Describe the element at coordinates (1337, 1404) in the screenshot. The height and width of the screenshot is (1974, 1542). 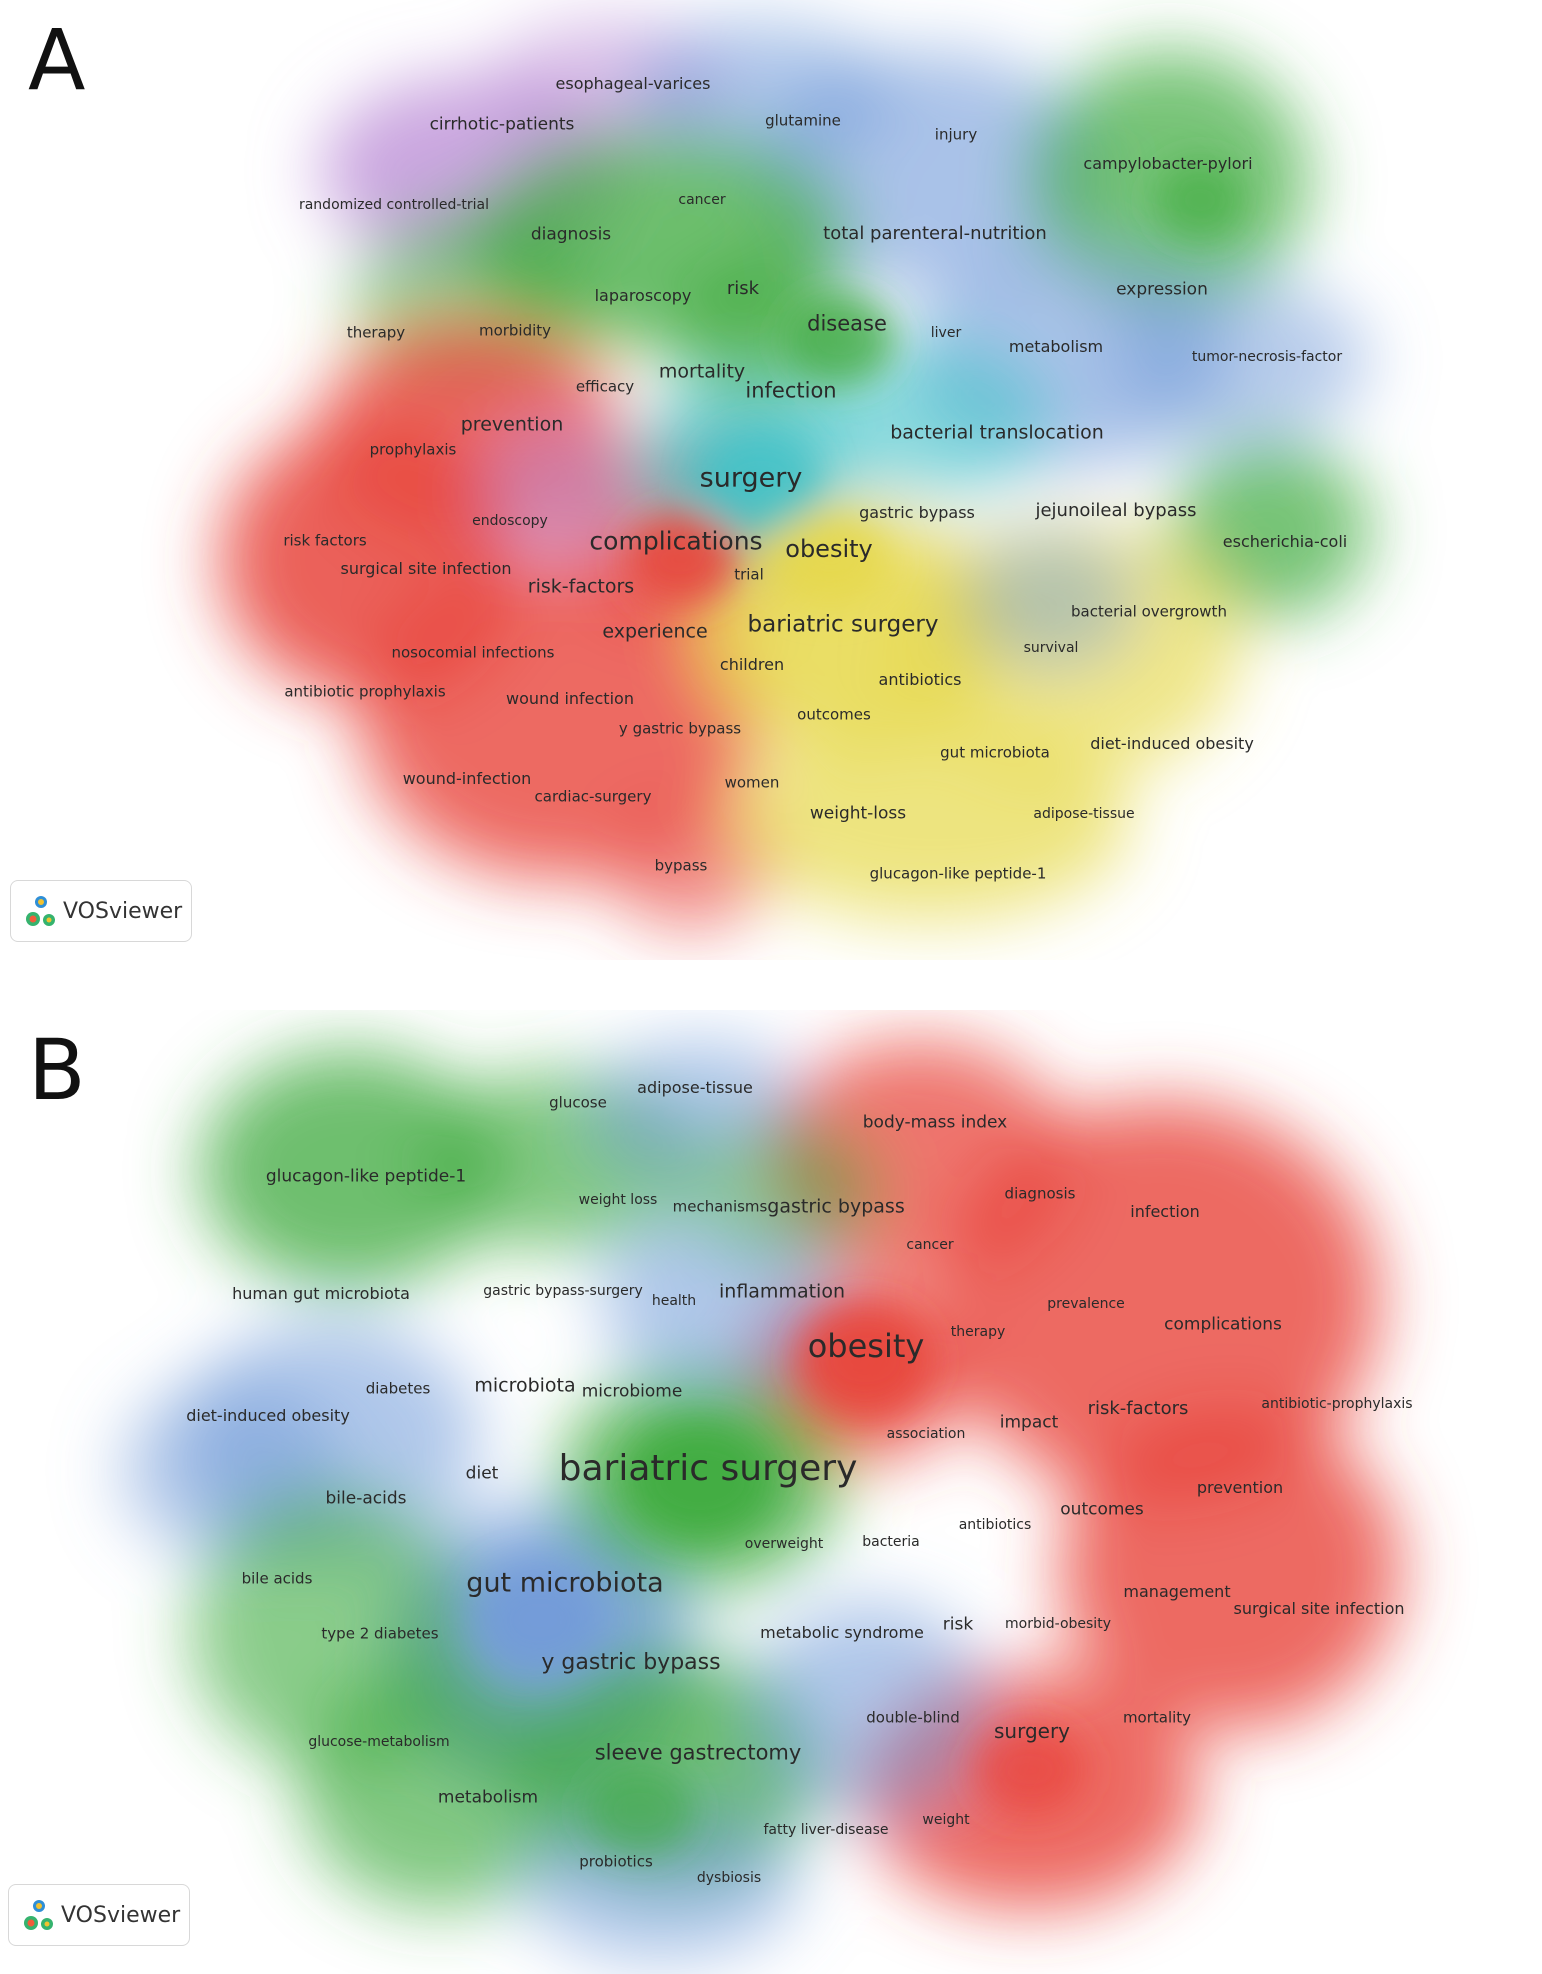
I see `keyword-label: antibiotic-prophylaxis` at that location.